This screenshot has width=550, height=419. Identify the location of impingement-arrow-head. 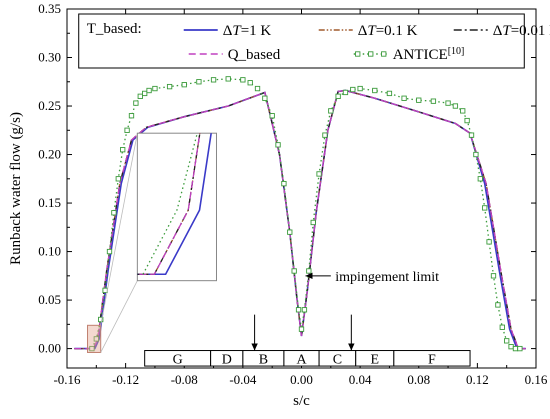
(309, 276).